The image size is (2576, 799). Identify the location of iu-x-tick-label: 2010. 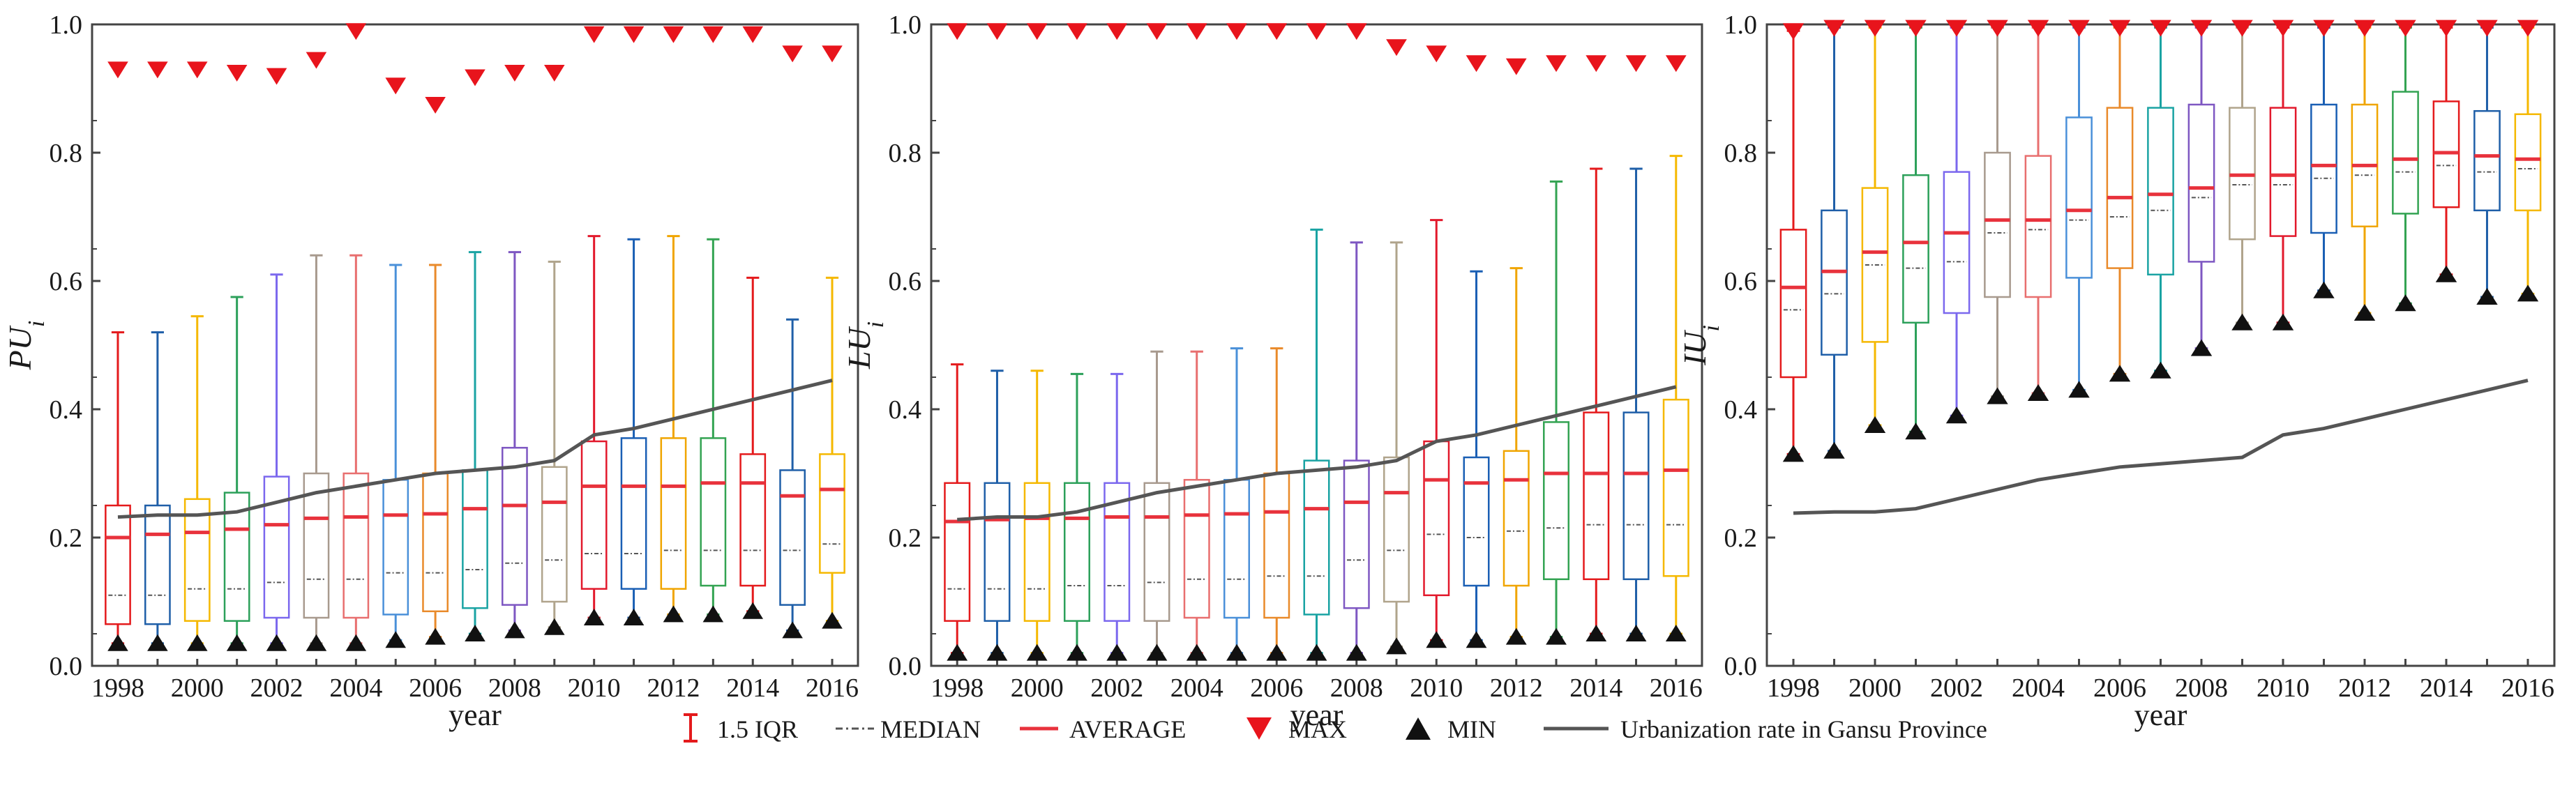
(2283, 688).